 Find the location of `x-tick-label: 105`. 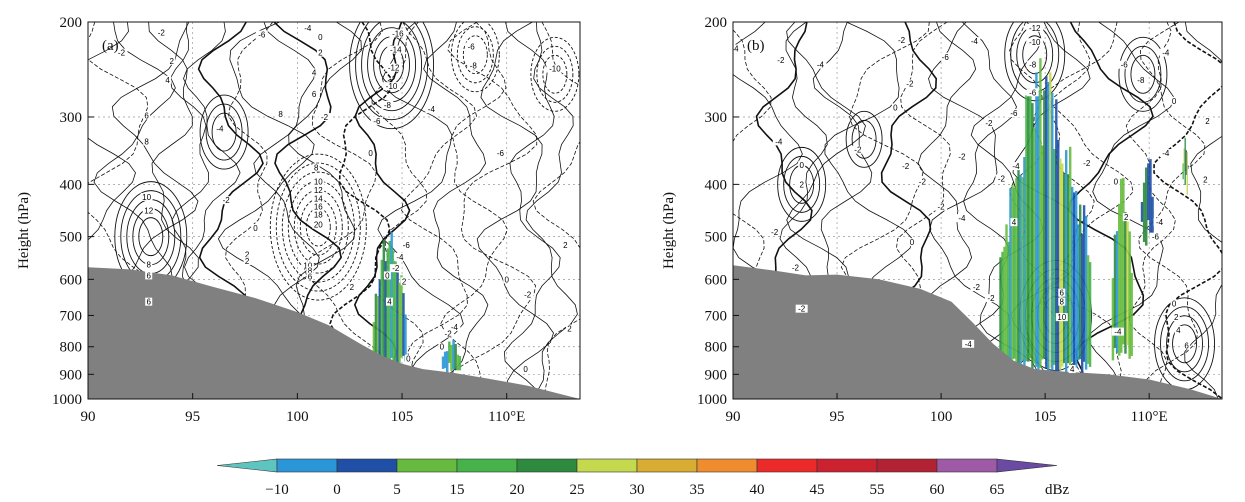

x-tick-label: 105 is located at coordinates (402, 417).